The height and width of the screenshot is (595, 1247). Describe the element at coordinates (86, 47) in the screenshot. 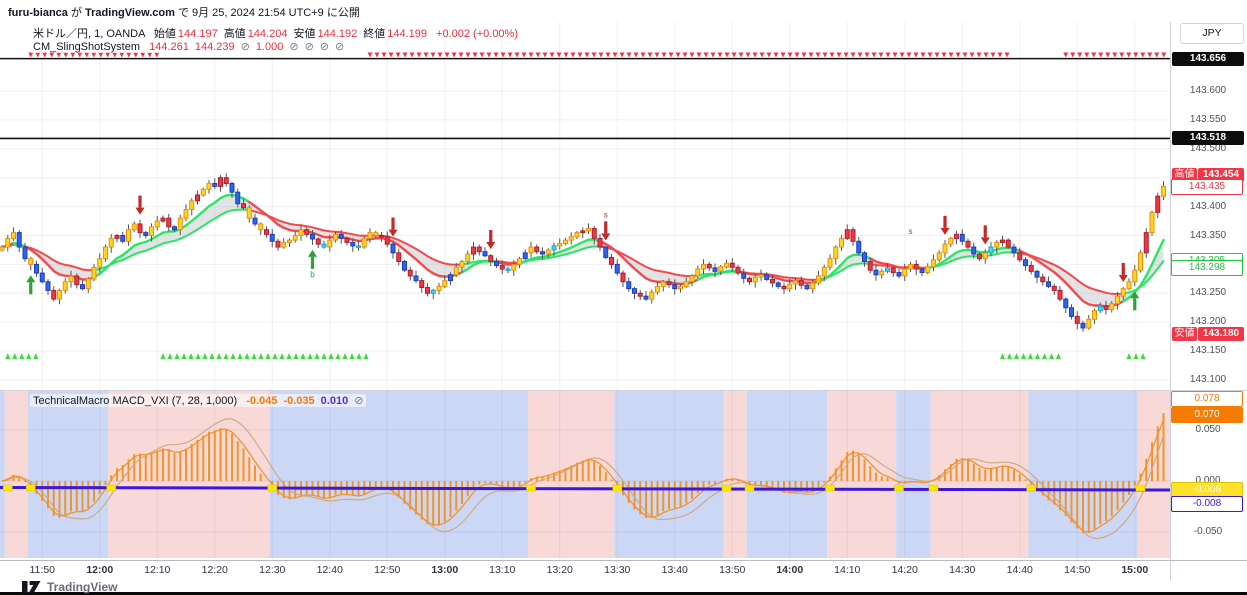

I see `indicator-name: CM_SlingShotSystem` at that location.